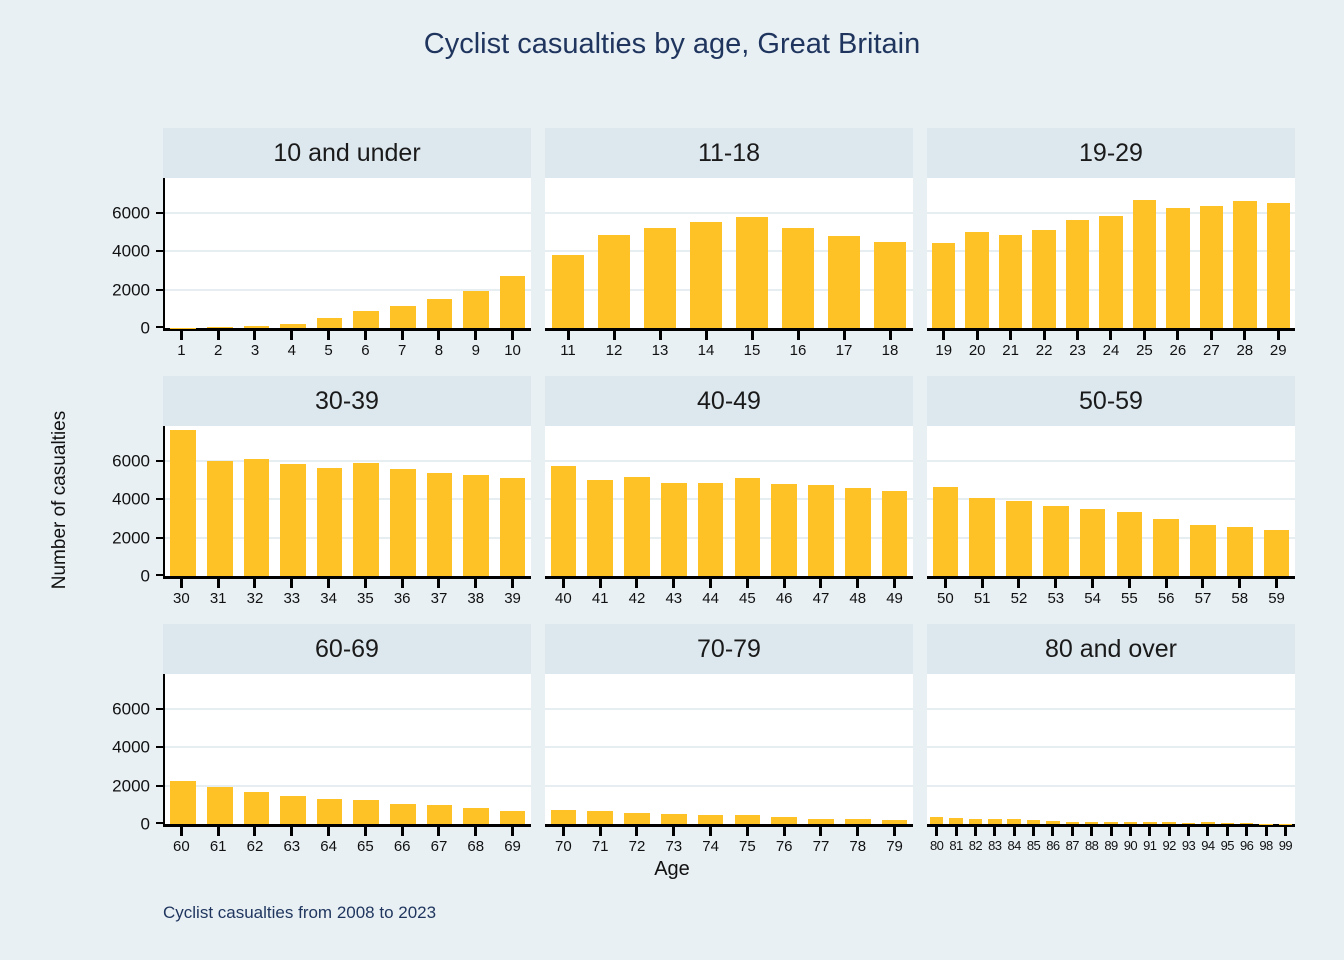  Describe the element at coordinates (131, 290) in the screenshot. I see `y-tick-label: 2000` at that location.